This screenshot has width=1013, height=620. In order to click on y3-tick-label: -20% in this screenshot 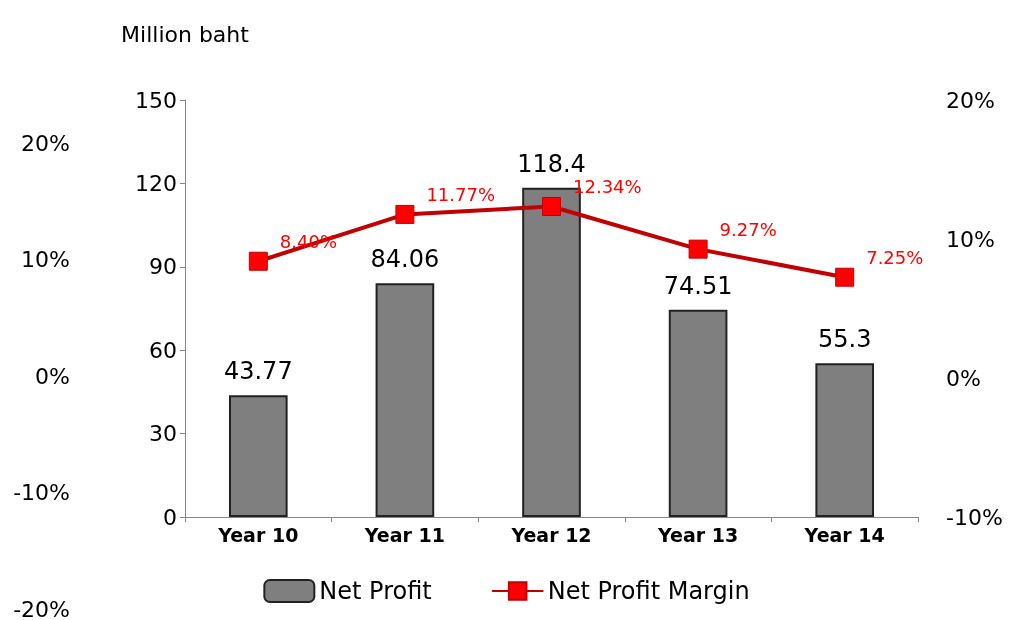, I will do `click(41, 608)`.